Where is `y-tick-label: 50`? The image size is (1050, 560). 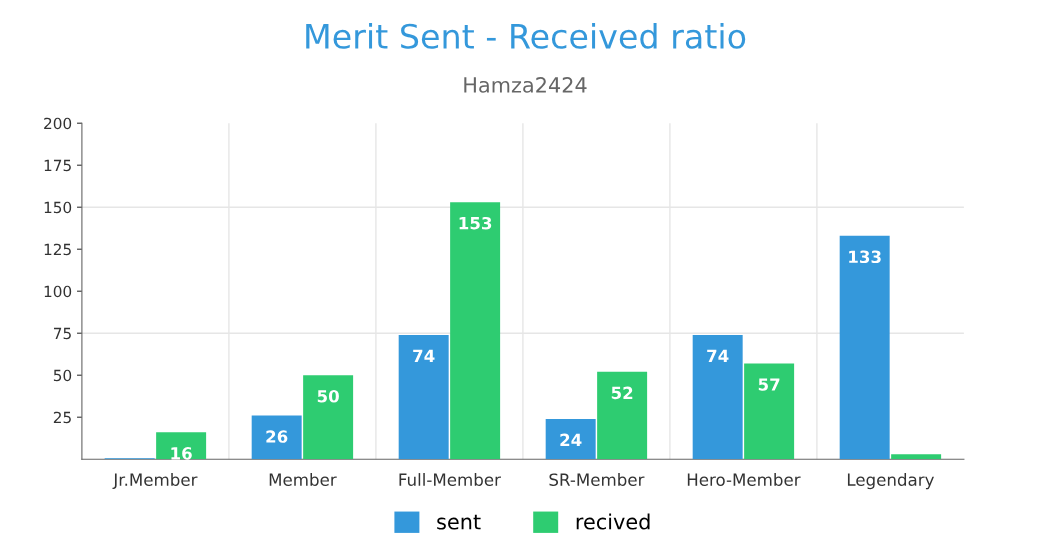 y-tick-label: 50 is located at coordinates (62, 375).